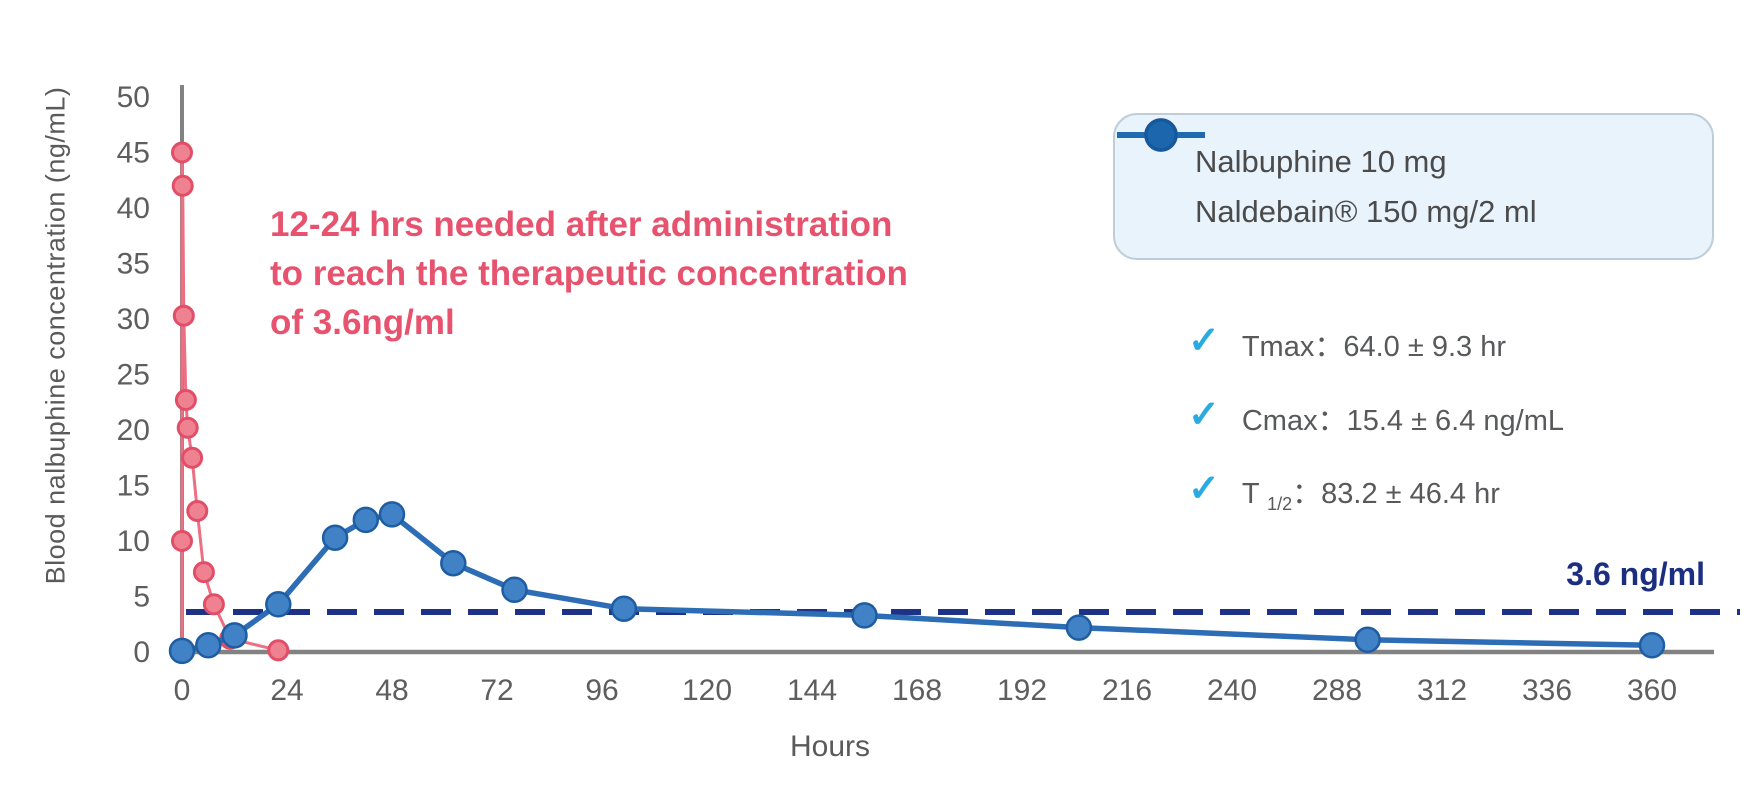  Describe the element at coordinates (1366, 211) in the screenshot. I see `legend-label-naldebain: Naldebain® 150 mg/2 ml` at that location.